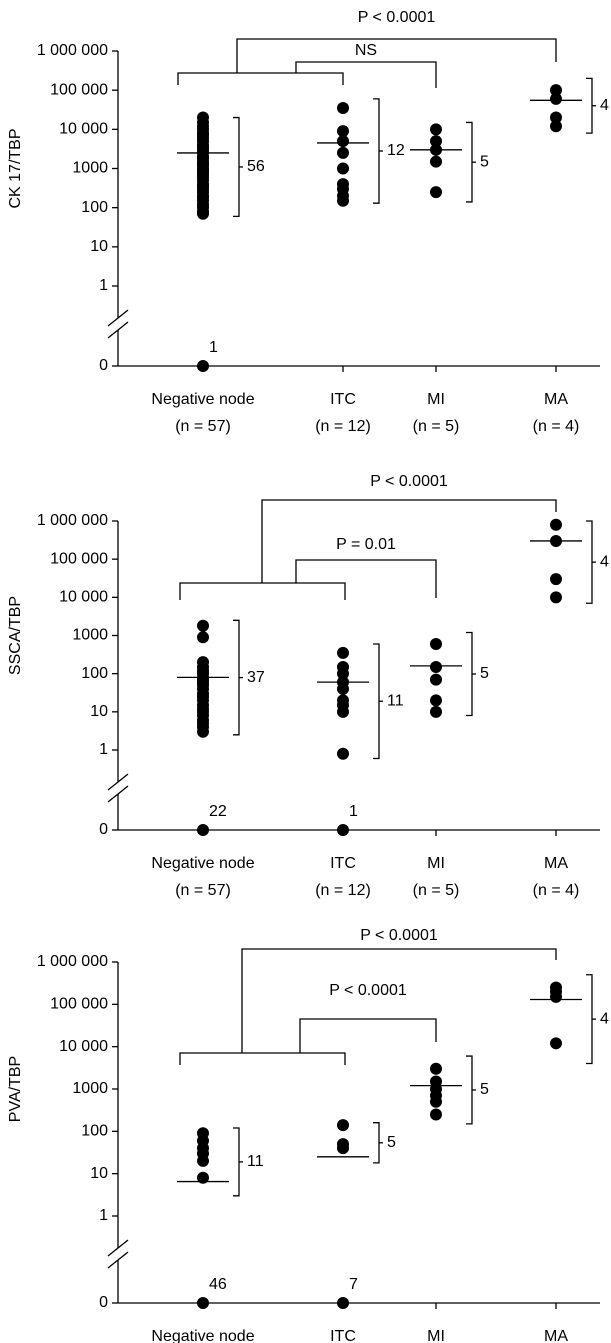 The height and width of the screenshot is (1343, 611). I want to click on y-tick-label: 10, so click(99, 711).